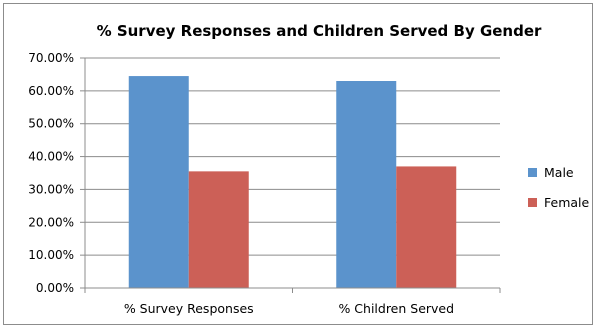 This screenshot has width=596, height=328. Describe the element at coordinates (396, 308) in the screenshot. I see `x-category-label: % Children Served` at that location.